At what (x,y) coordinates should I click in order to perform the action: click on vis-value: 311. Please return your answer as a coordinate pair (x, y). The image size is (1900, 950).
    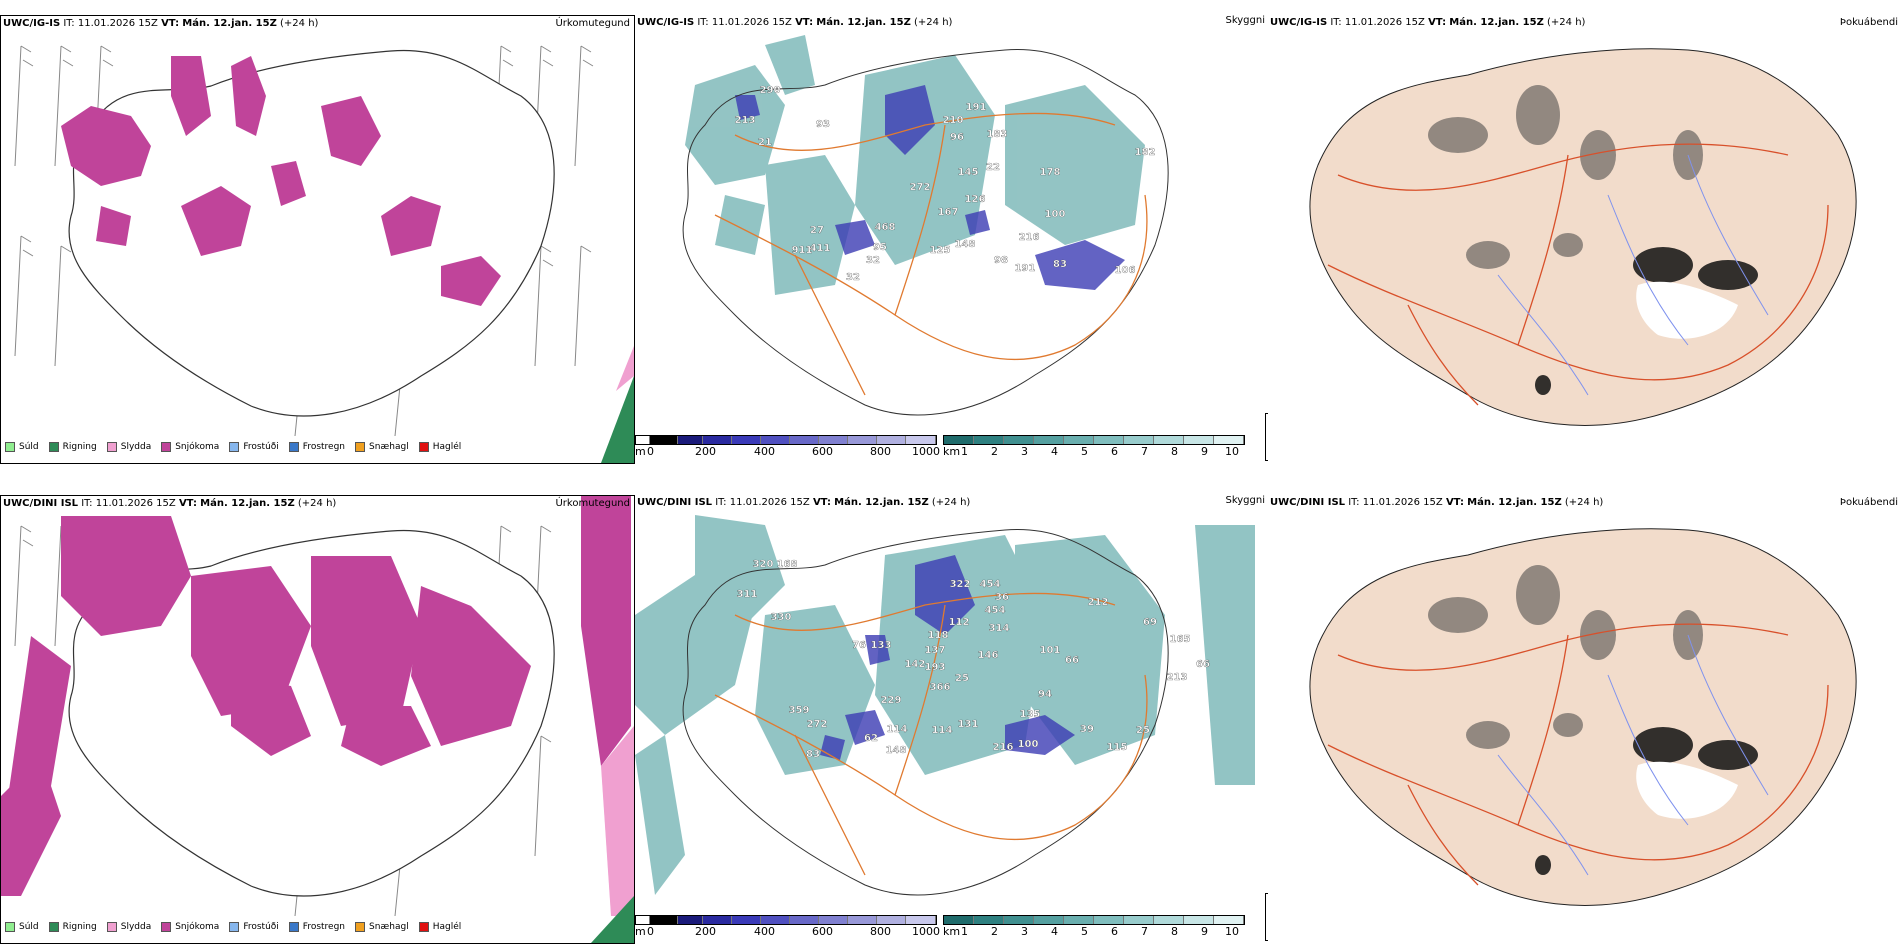
    Looking at the image, I should click on (747, 594).